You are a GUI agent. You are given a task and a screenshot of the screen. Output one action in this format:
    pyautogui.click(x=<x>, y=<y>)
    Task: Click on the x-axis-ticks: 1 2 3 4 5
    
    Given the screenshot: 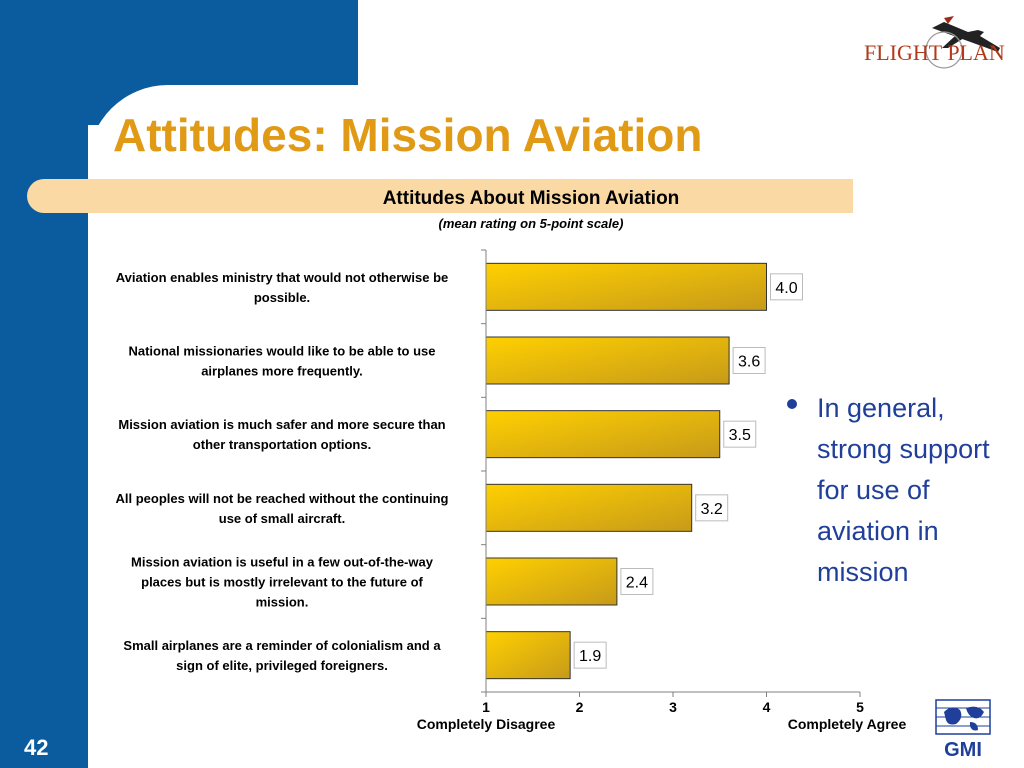 What is the action you would take?
    pyautogui.click(x=673, y=703)
    